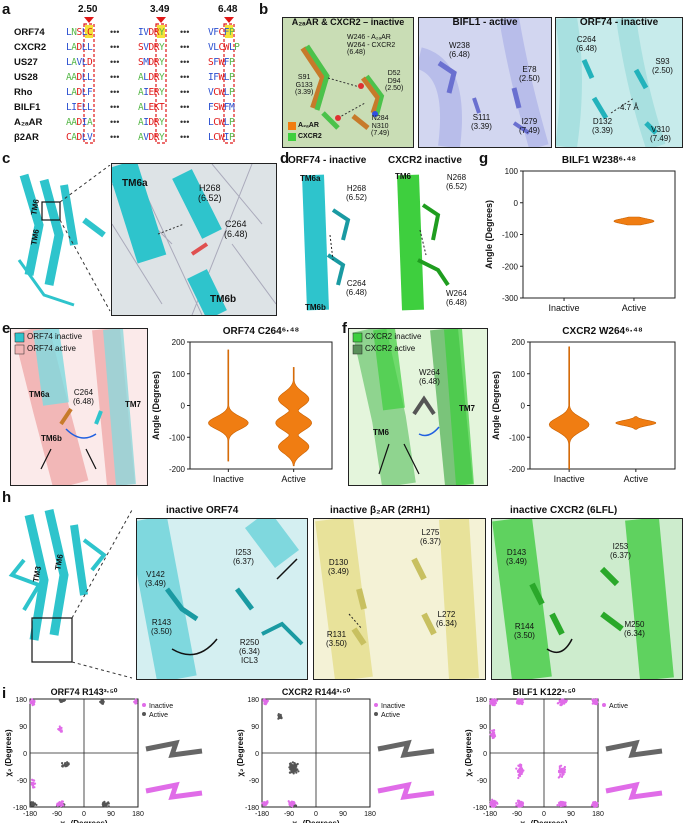  What do you see at coordinates (252, 808) in the screenshot?
I see `y-tick-label: -180` at bounding box center [252, 808].